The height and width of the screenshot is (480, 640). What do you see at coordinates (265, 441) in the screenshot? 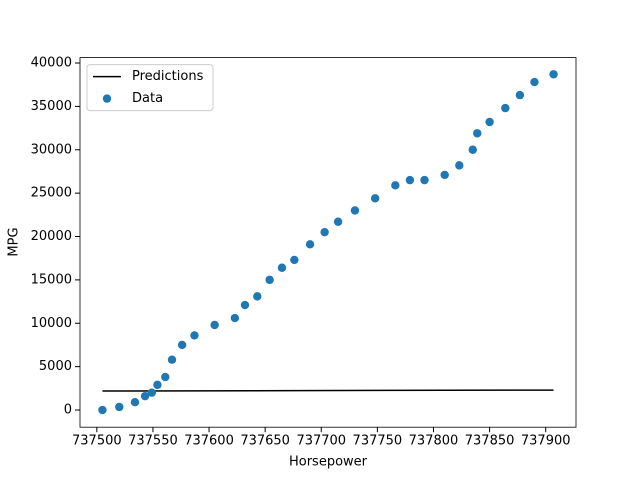
I see `x-tick-label: 737650` at bounding box center [265, 441].